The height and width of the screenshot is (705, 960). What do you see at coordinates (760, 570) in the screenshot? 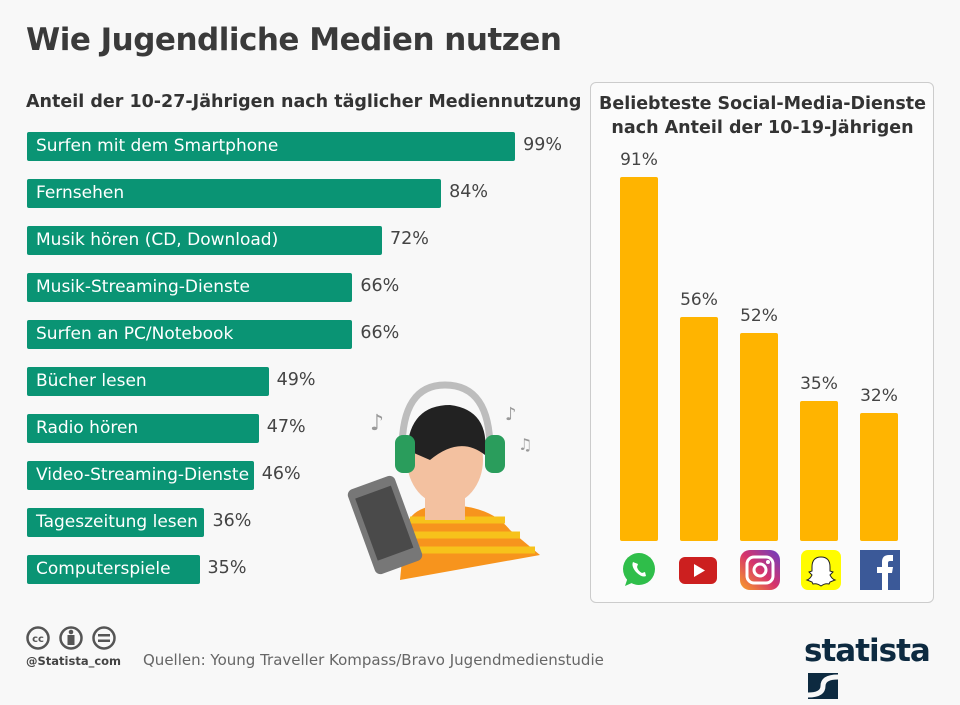
I see `instagram-icon` at bounding box center [760, 570].